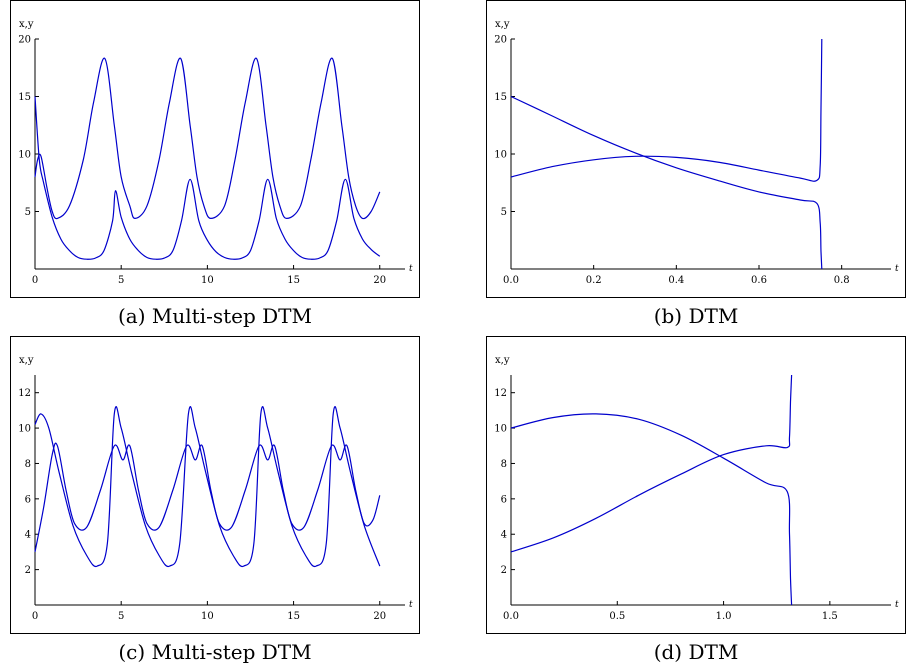 The width and height of the screenshot is (906, 666). What do you see at coordinates (594, 280) in the screenshot?
I see `x-tick-label: 0.2` at bounding box center [594, 280].